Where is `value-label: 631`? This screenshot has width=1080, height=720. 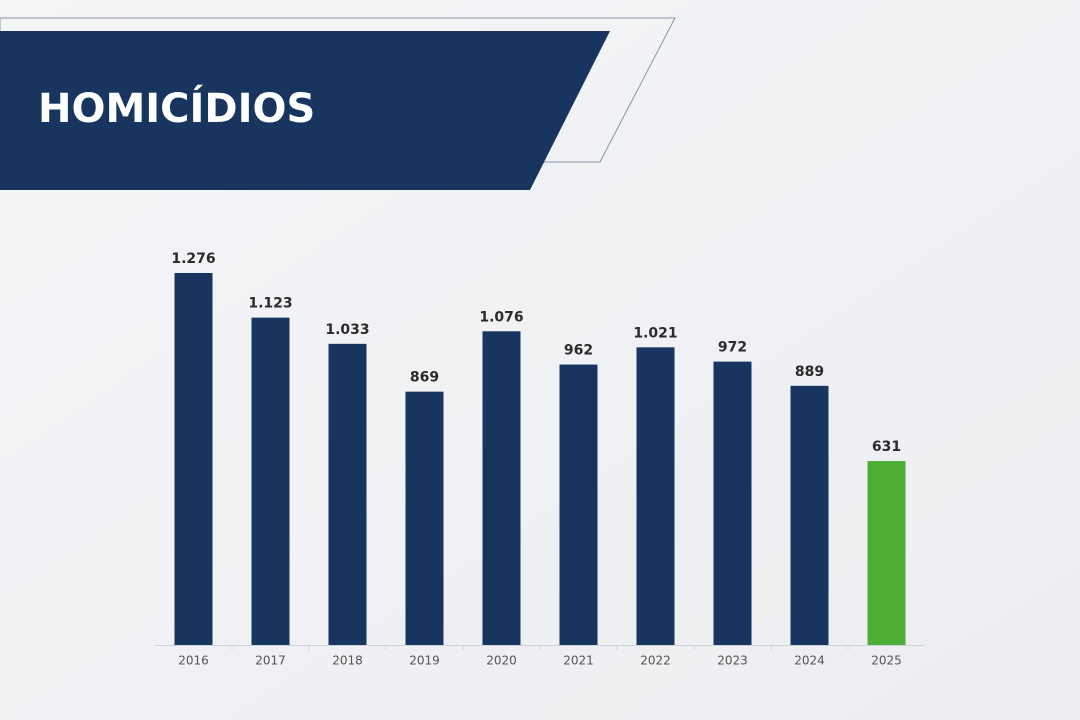 value-label: 631 is located at coordinates (886, 447).